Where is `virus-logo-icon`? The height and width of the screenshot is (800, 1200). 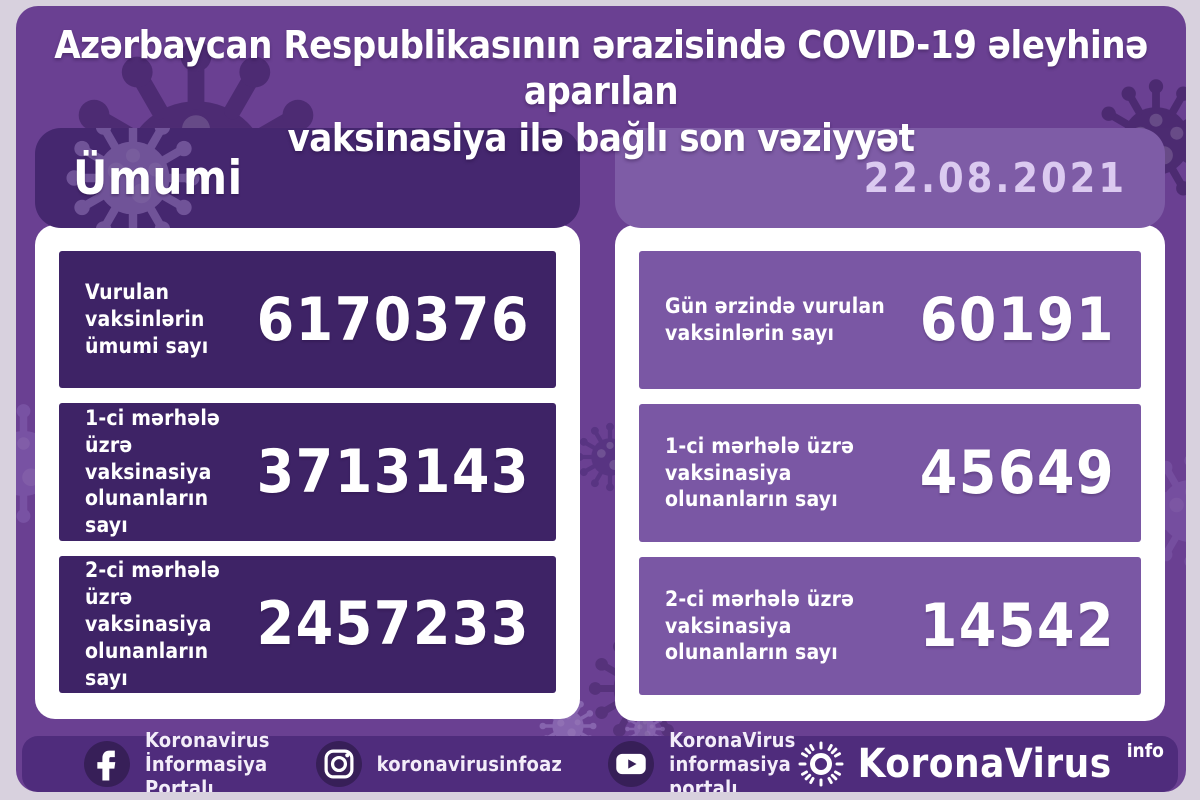
virus-logo-icon is located at coordinates (821, 764).